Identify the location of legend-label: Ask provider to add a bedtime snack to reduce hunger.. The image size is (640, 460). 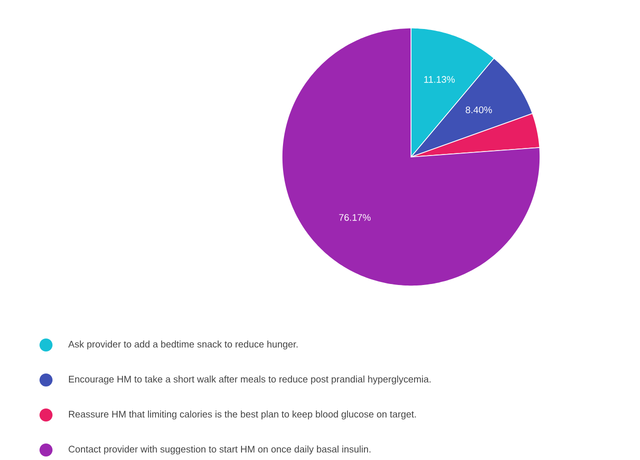
(183, 345).